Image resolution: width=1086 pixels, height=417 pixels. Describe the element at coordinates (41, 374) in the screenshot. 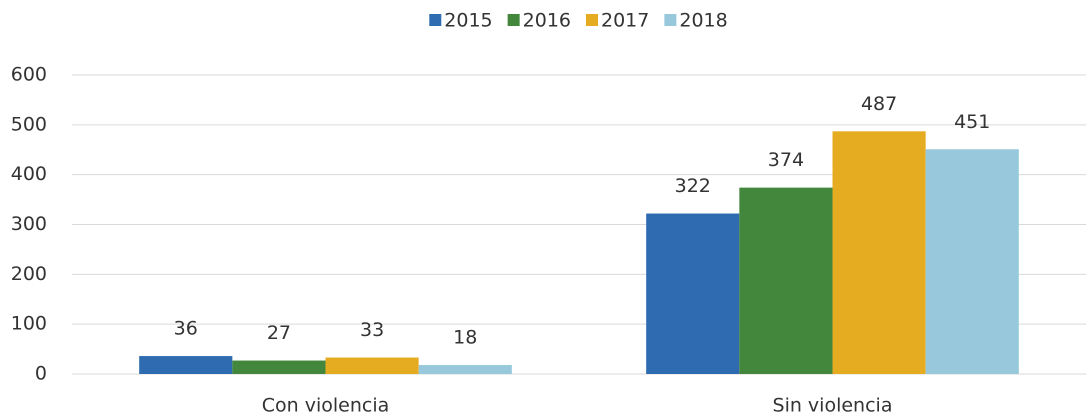

I see `y-tick-label: 0` at that location.